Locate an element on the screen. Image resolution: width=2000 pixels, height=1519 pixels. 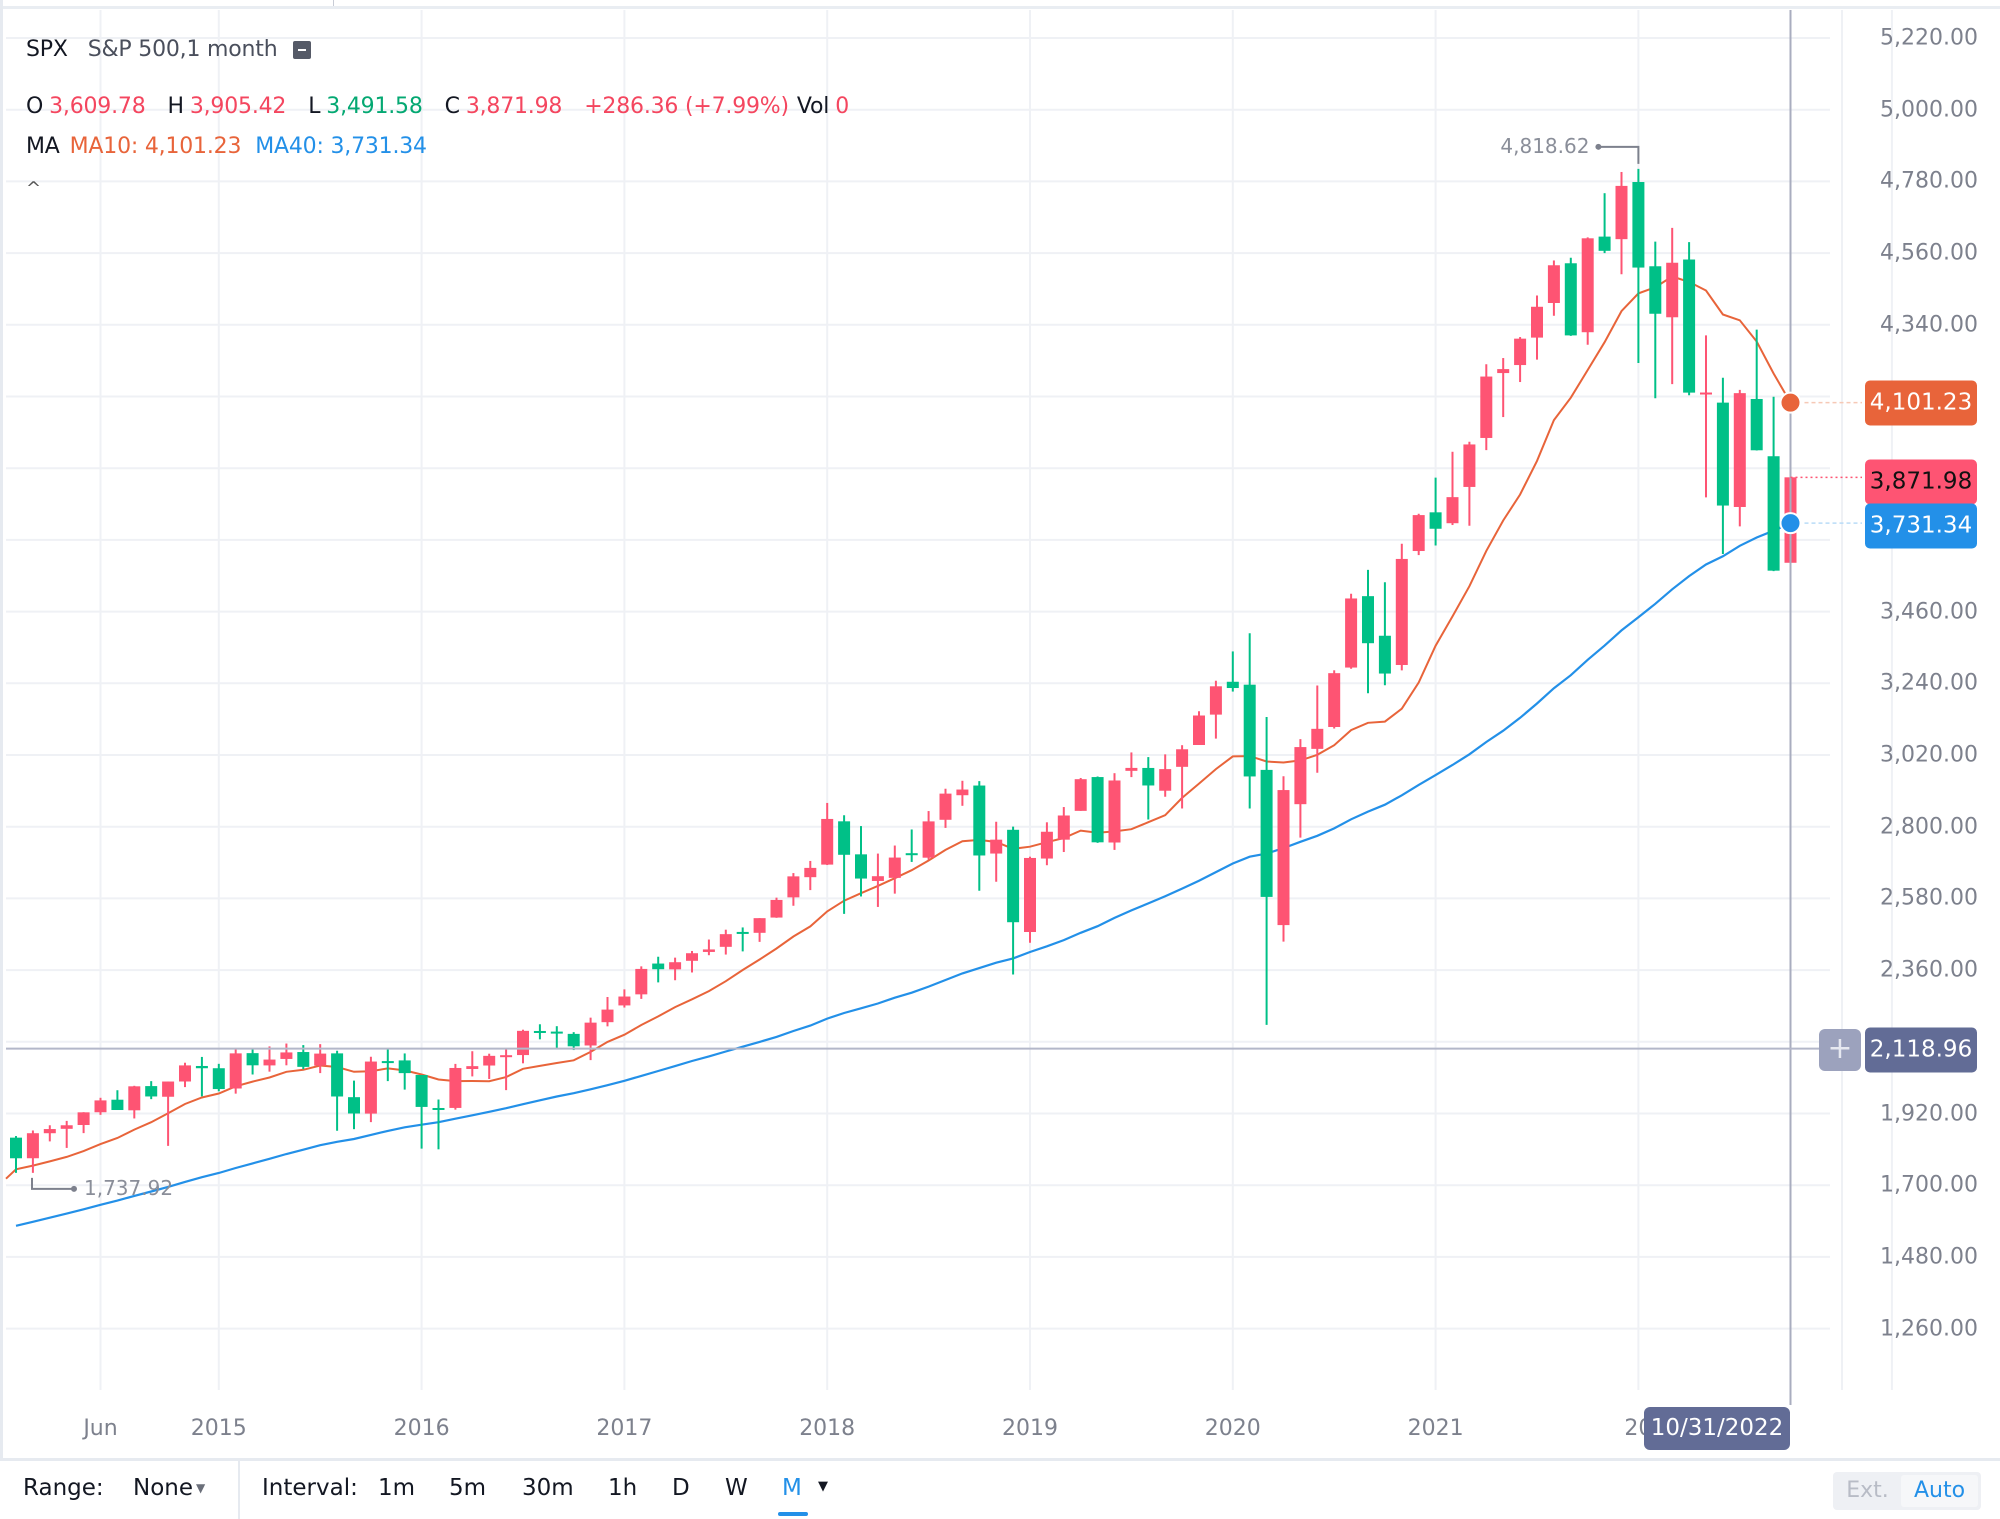
high-label: H is located at coordinates (176, 106).